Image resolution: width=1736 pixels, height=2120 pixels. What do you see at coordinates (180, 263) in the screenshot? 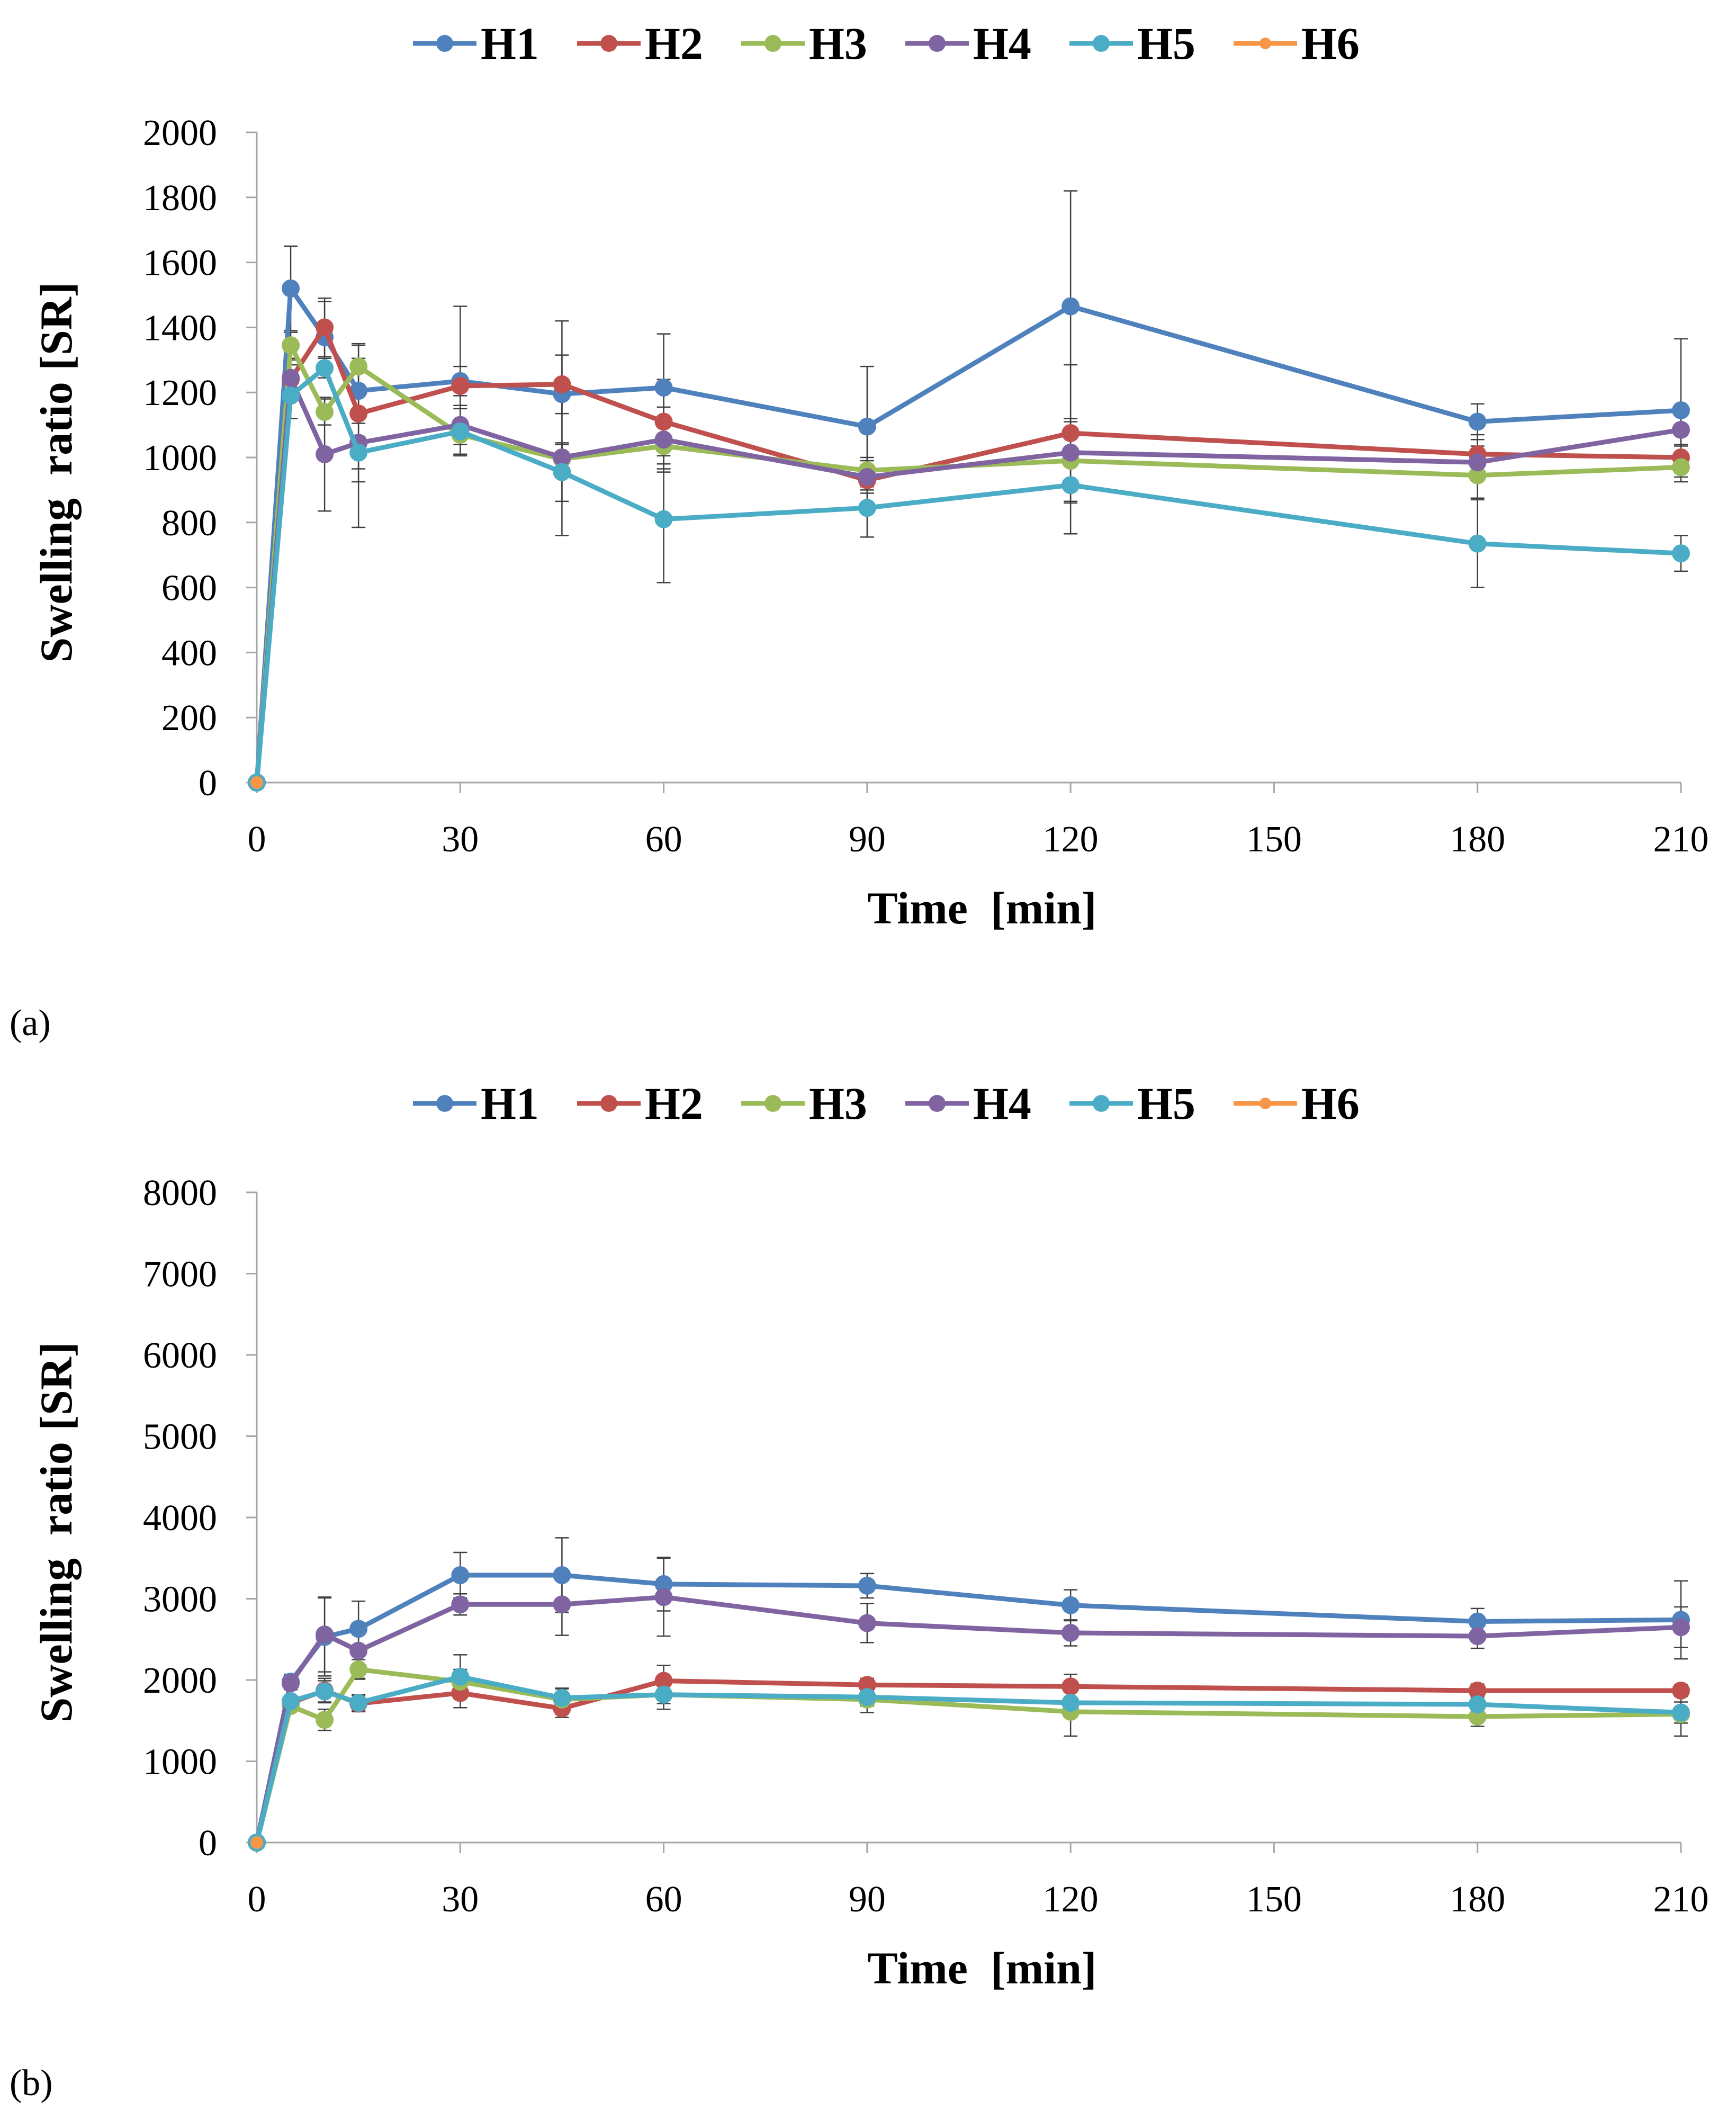
I see `y-tick-label: 1600` at bounding box center [180, 263].